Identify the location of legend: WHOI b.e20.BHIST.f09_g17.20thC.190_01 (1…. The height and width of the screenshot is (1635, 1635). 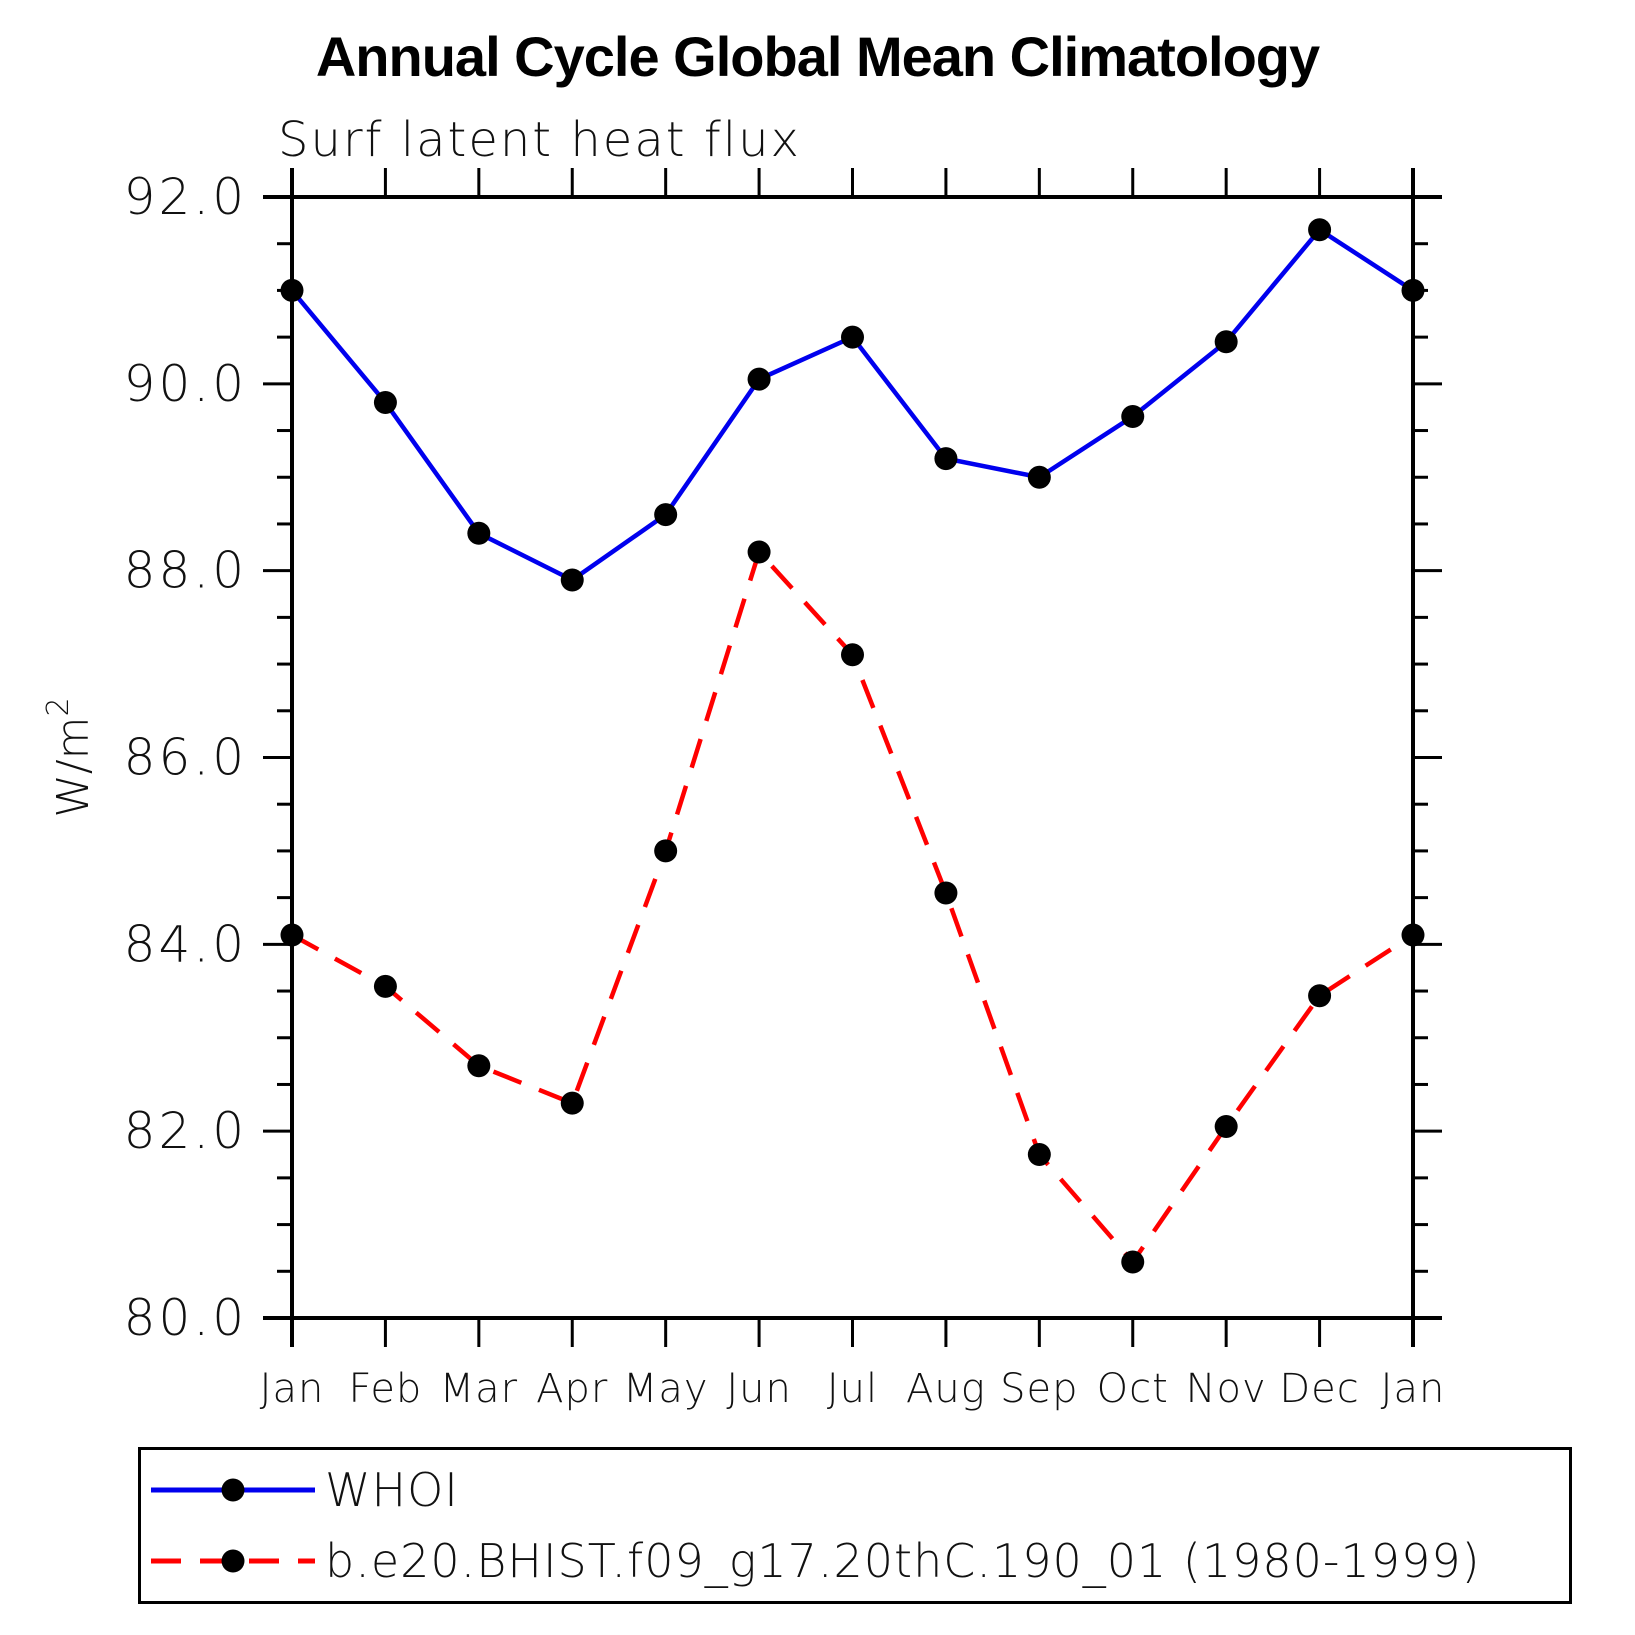
(855, 1525).